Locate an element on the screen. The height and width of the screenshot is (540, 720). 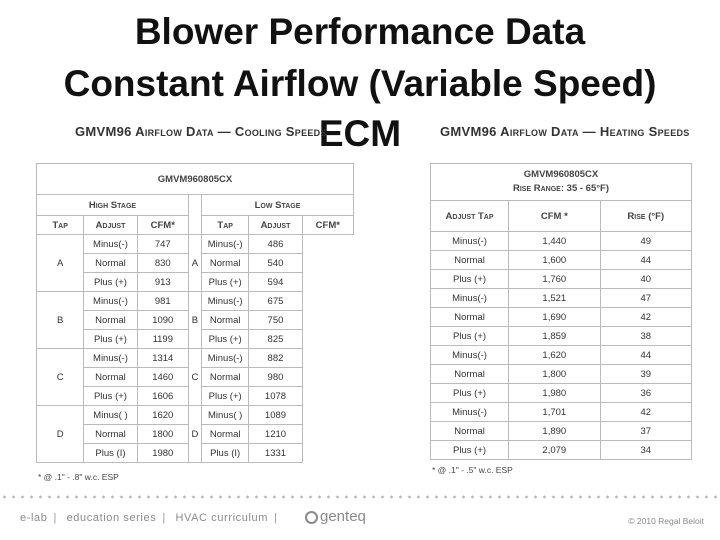
genteq-logo-text: genteq is located at coordinates (343, 516).